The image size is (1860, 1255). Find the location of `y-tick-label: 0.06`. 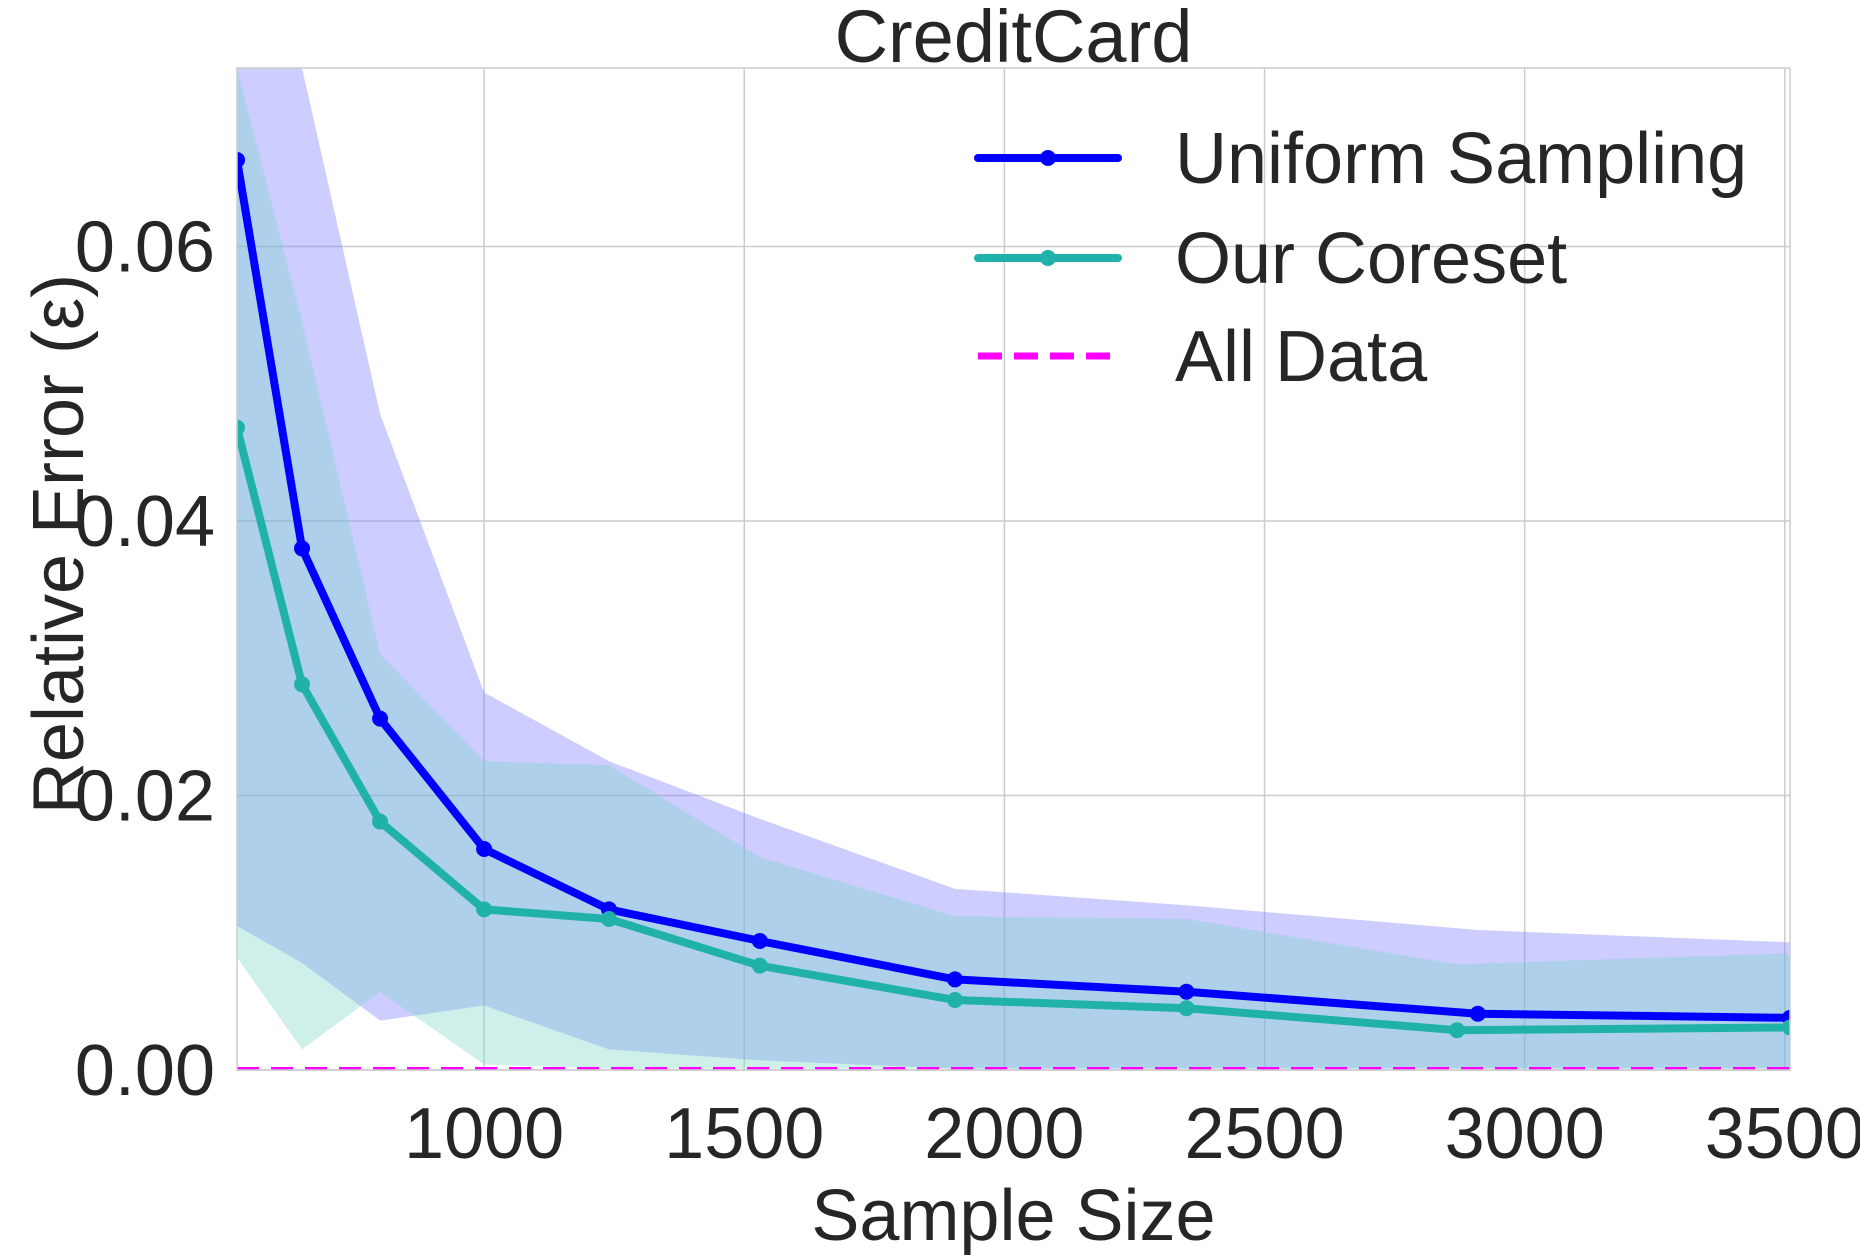

y-tick-label: 0.06 is located at coordinates (145, 247).